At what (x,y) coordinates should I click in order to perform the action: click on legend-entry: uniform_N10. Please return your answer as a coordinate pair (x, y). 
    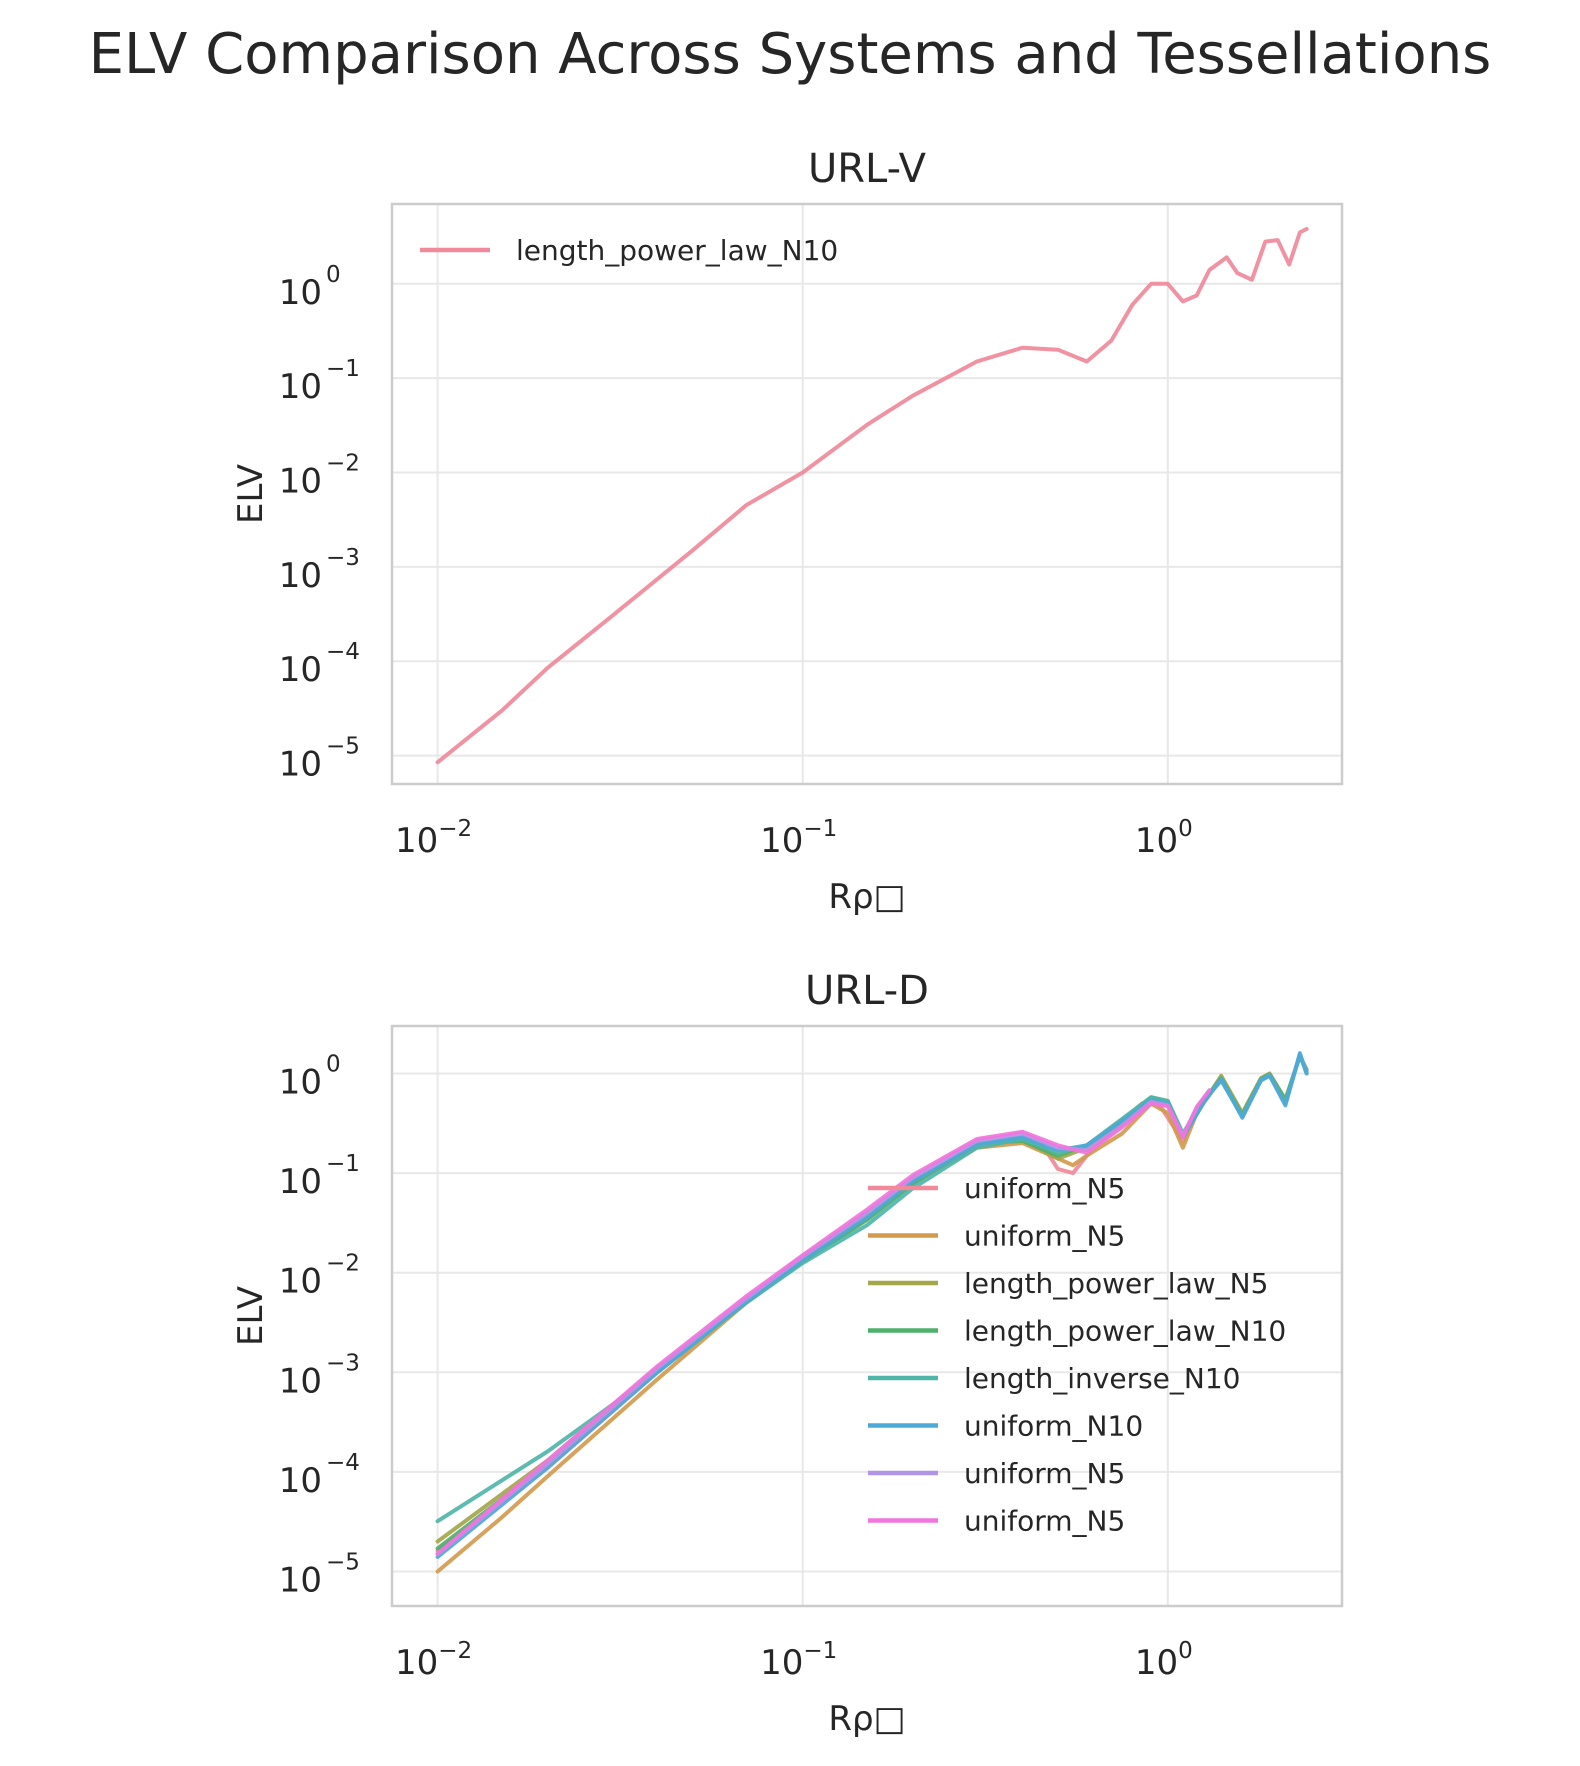
    Looking at the image, I should click on (1053, 1426).